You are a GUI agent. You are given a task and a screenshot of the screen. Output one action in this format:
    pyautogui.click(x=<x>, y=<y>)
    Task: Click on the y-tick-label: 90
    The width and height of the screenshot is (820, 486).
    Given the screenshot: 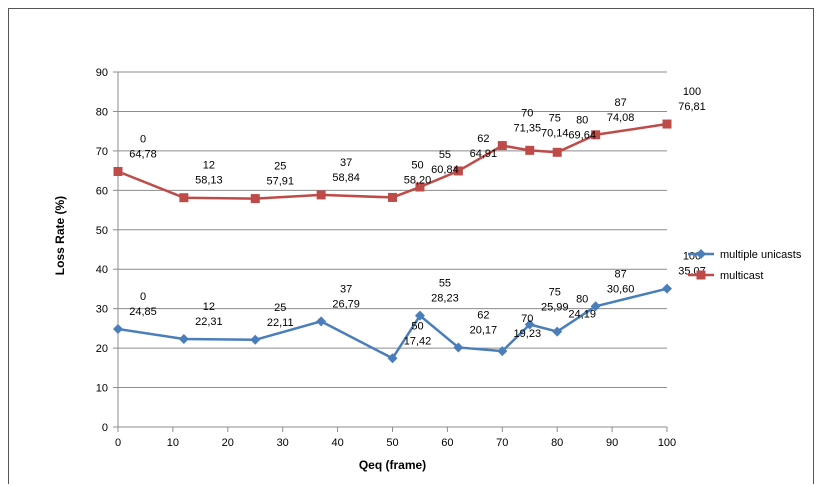 What is the action you would take?
    pyautogui.click(x=102, y=73)
    